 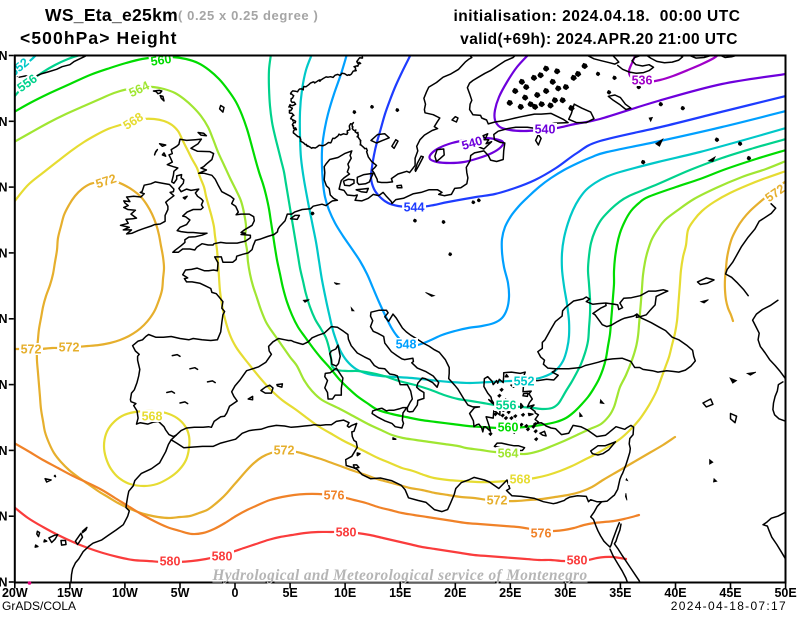 What do you see at coordinates (455, 593) in the screenshot?
I see `svg-text: 20E` at bounding box center [455, 593].